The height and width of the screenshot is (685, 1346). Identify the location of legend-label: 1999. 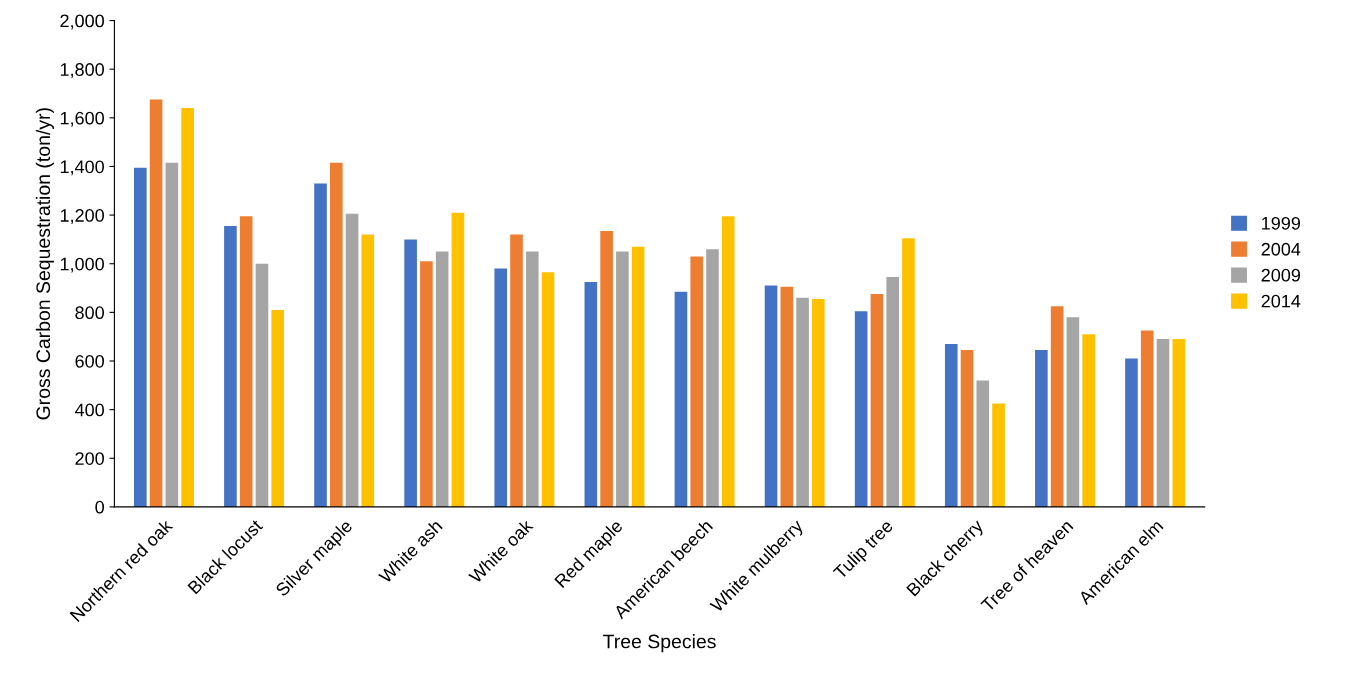
(1281, 223).